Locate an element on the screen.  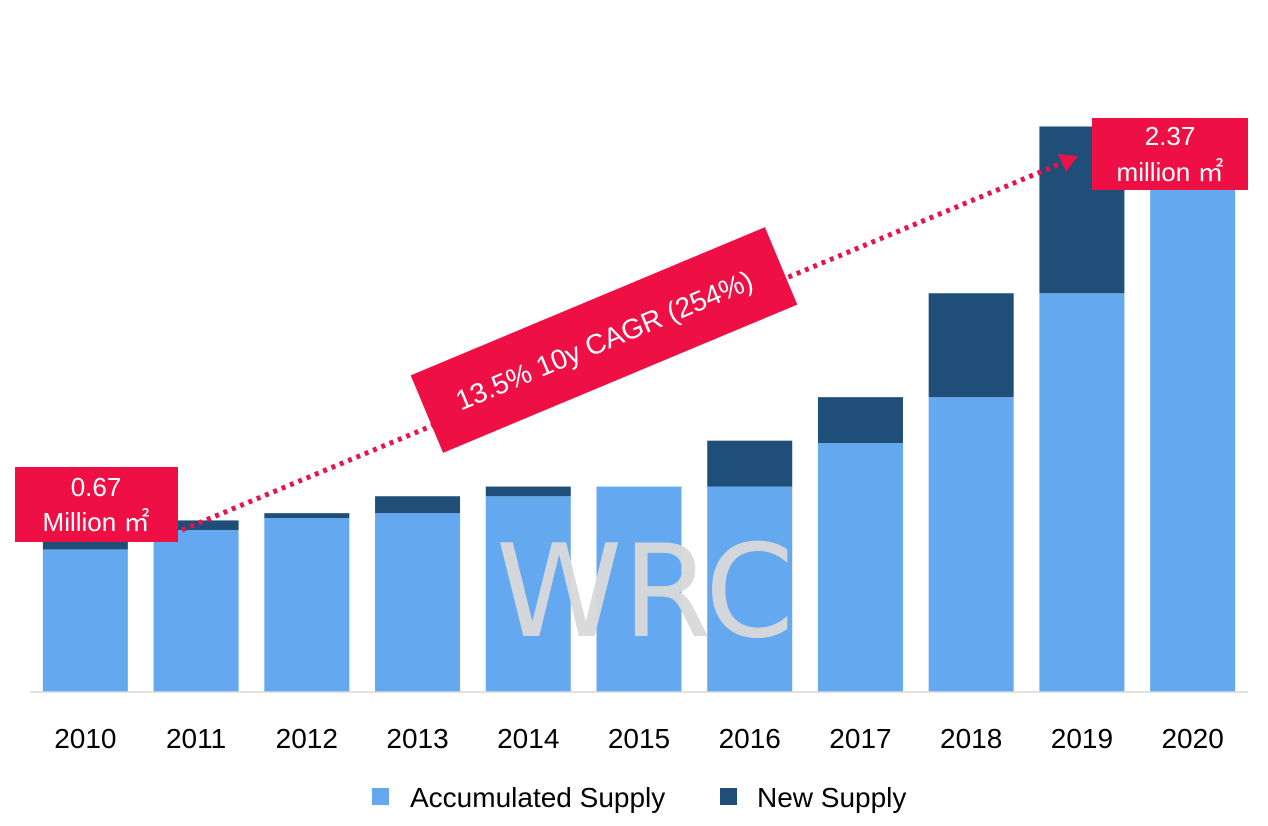
bar-accumulated-2013 is located at coordinates (418, 602).